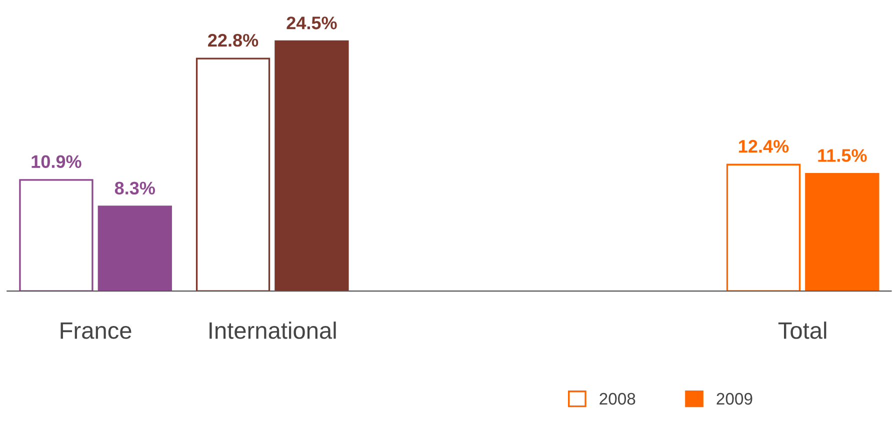 This screenshot has width=893, height=423. Describe the element at coordinates (734, 398) in the screenshot. I see `legend-label: 2009` at that location.